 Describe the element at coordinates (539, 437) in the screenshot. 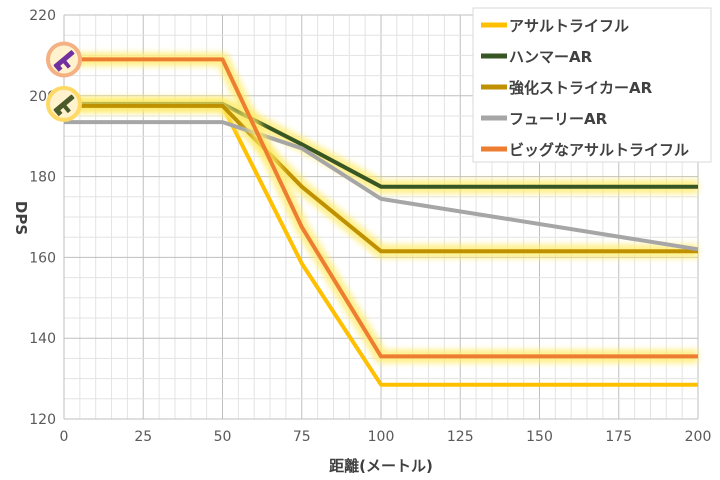

I see `x-tick-label: 150` at that location.